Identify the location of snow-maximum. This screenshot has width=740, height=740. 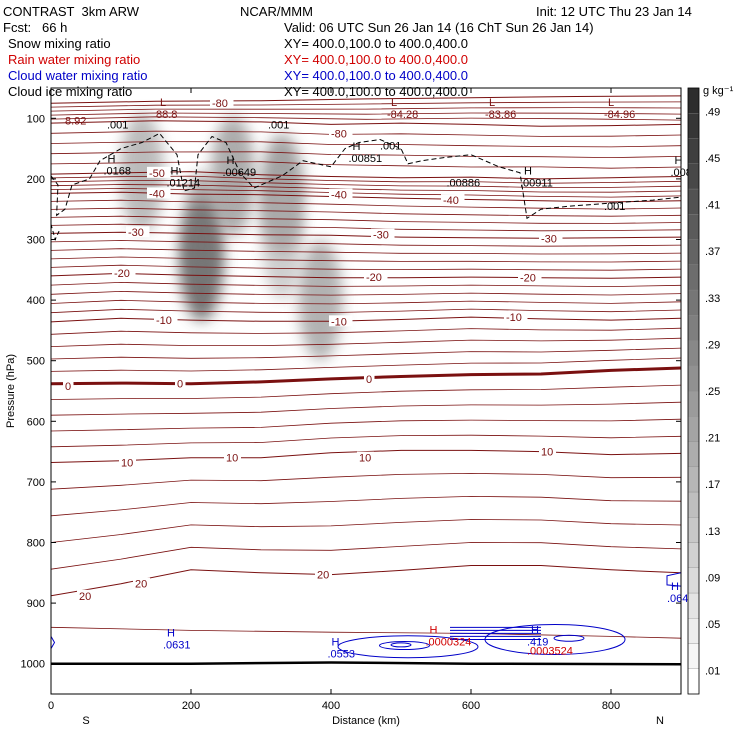
(320, 300).